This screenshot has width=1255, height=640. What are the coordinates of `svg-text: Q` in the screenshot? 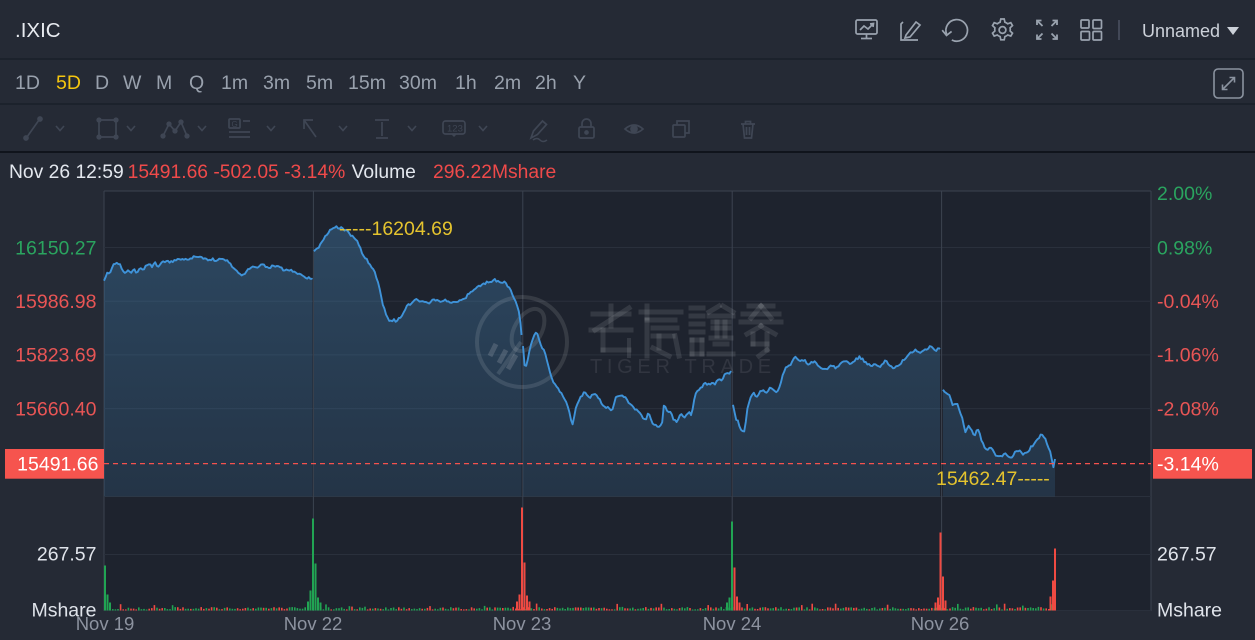 It's located at (196, 83).